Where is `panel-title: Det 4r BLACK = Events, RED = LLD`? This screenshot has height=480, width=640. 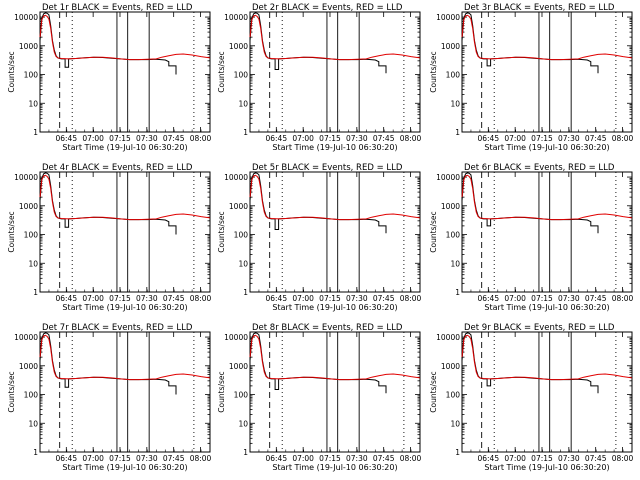
panel-title: Det 4r BLACK = Events, RED = LLD is located at coordinates (117, 168).